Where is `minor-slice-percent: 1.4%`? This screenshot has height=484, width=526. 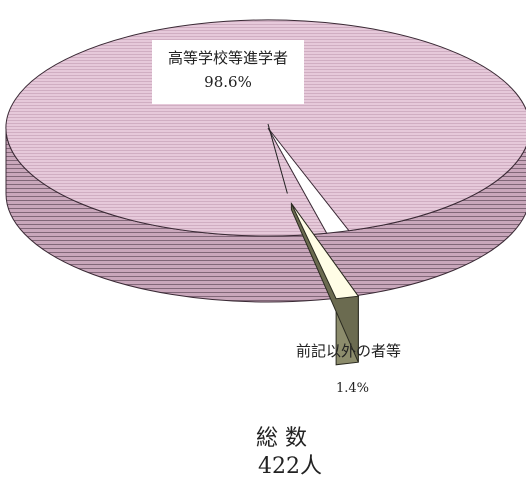
minor-slice-percent: 1.4% is located at coordinates (353, 388).